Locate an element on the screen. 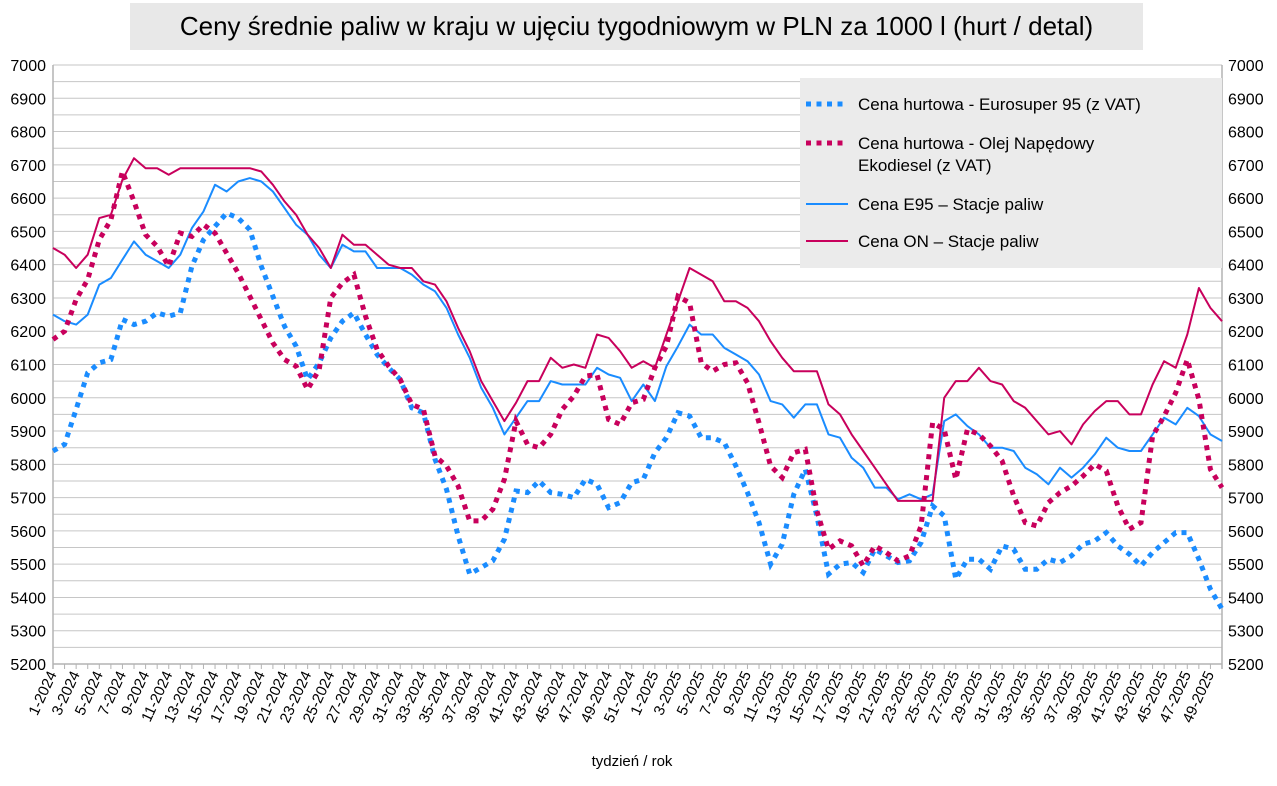 This screenshot has width=1277, height=786. y-tick-label-left: 6700 is located at coordinates (28, 166).